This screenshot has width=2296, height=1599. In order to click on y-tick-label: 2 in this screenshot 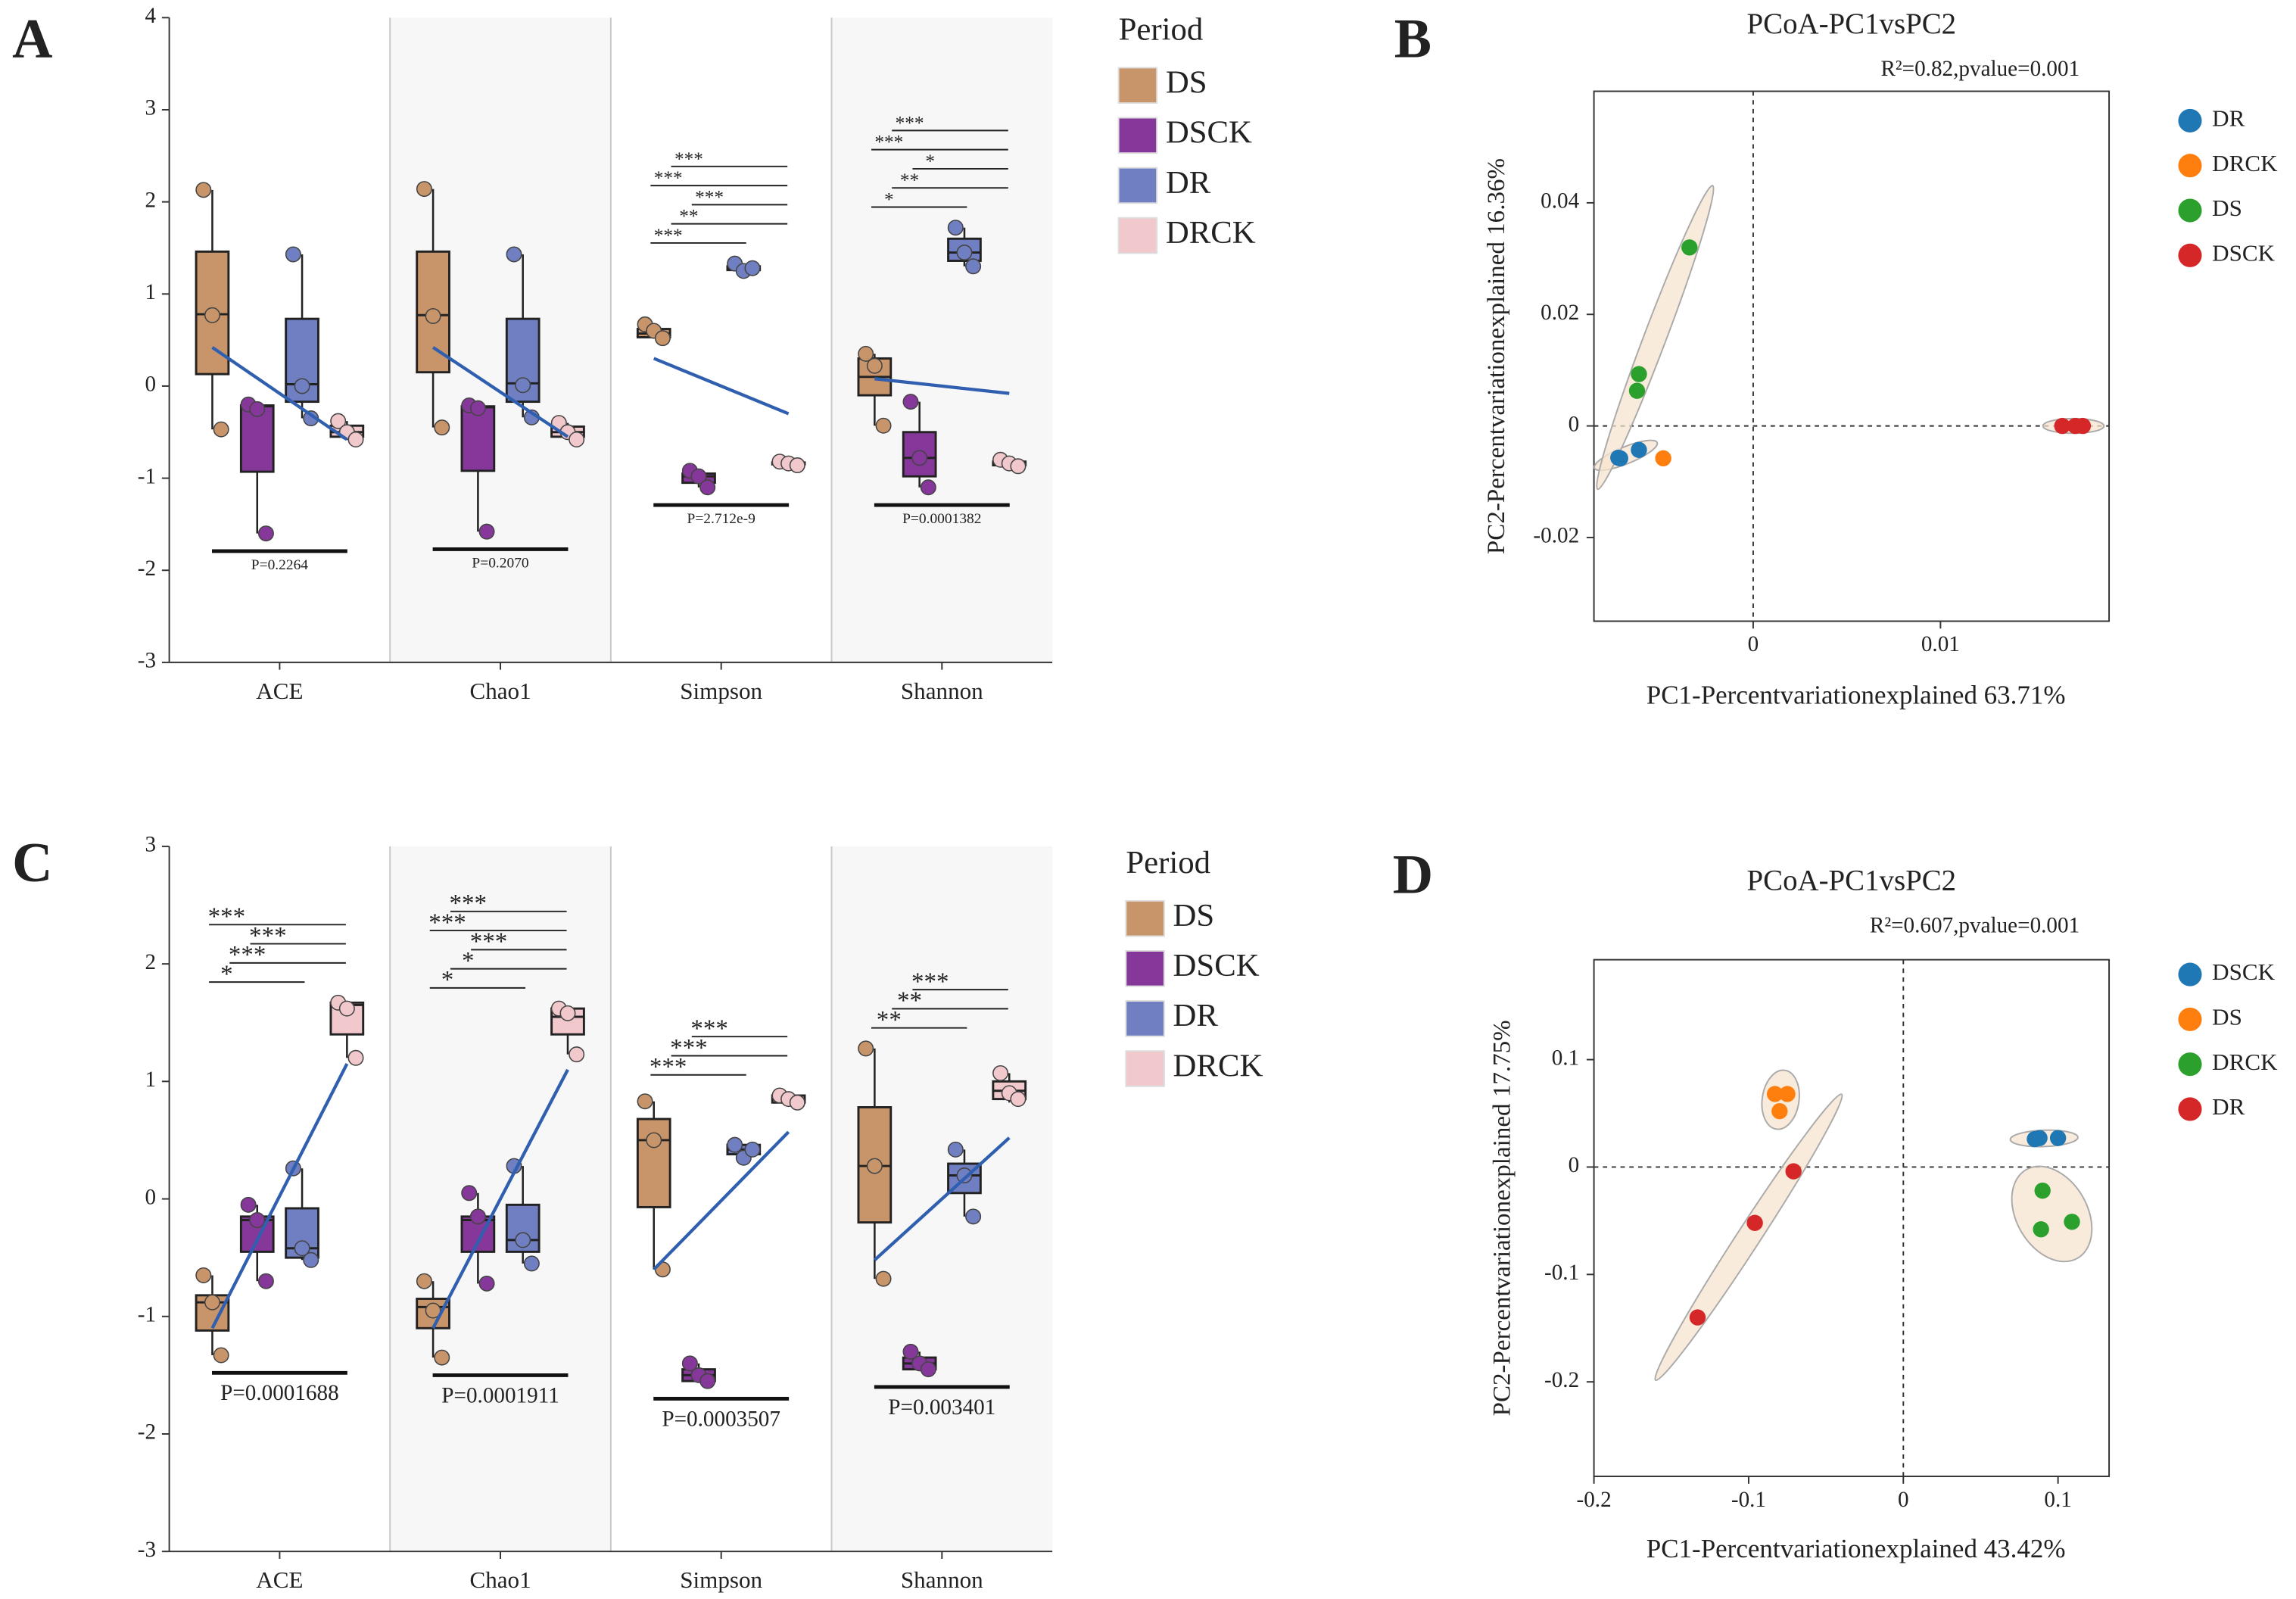, I will do `click(151, 200)`.